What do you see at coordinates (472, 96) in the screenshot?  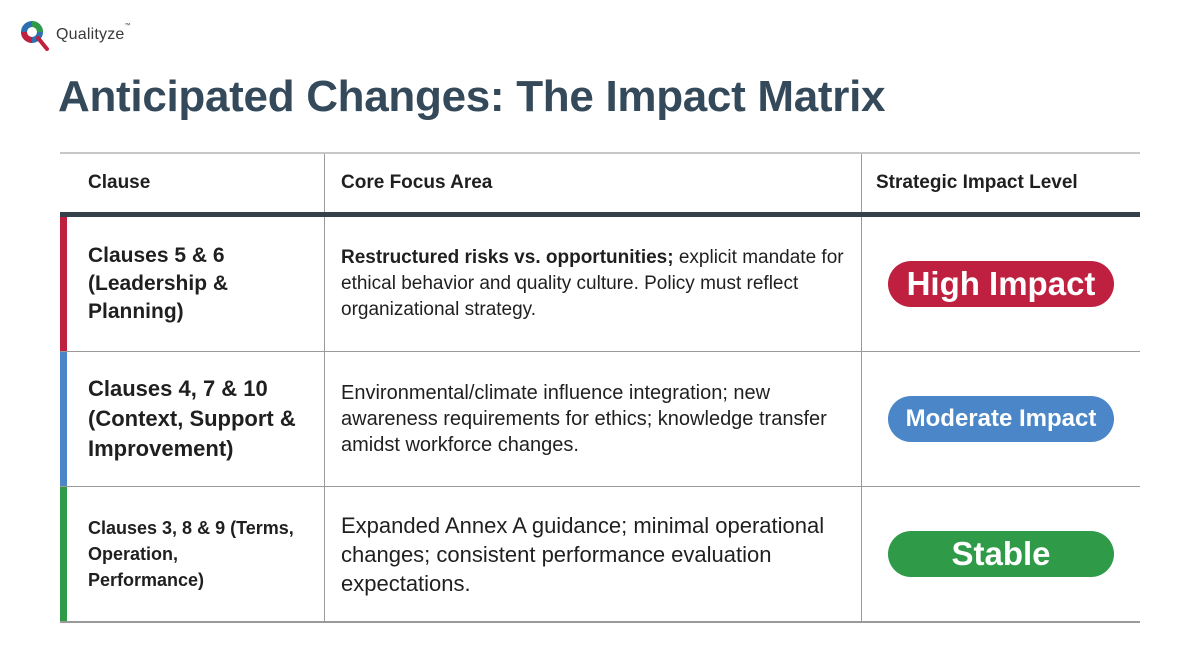 I see `page-title: Anticipated Changes: The Impact Matrix` at bounding box center [472, 96].